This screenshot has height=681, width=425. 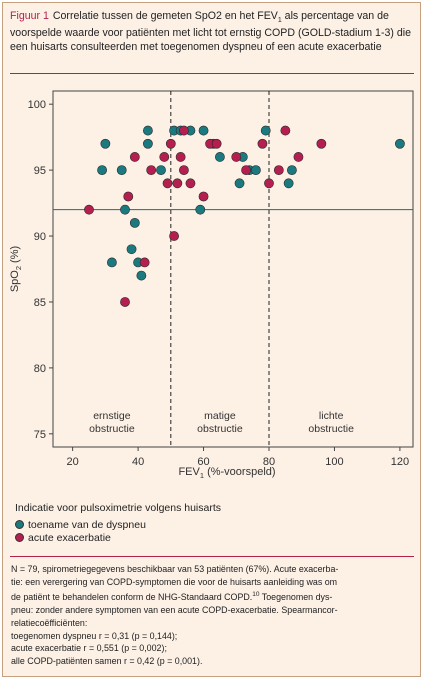 What do you see at coordinates (189, 472) in the screenshot?
I see `x-axis-label-main: FEV` at bounding box center [189, 472].